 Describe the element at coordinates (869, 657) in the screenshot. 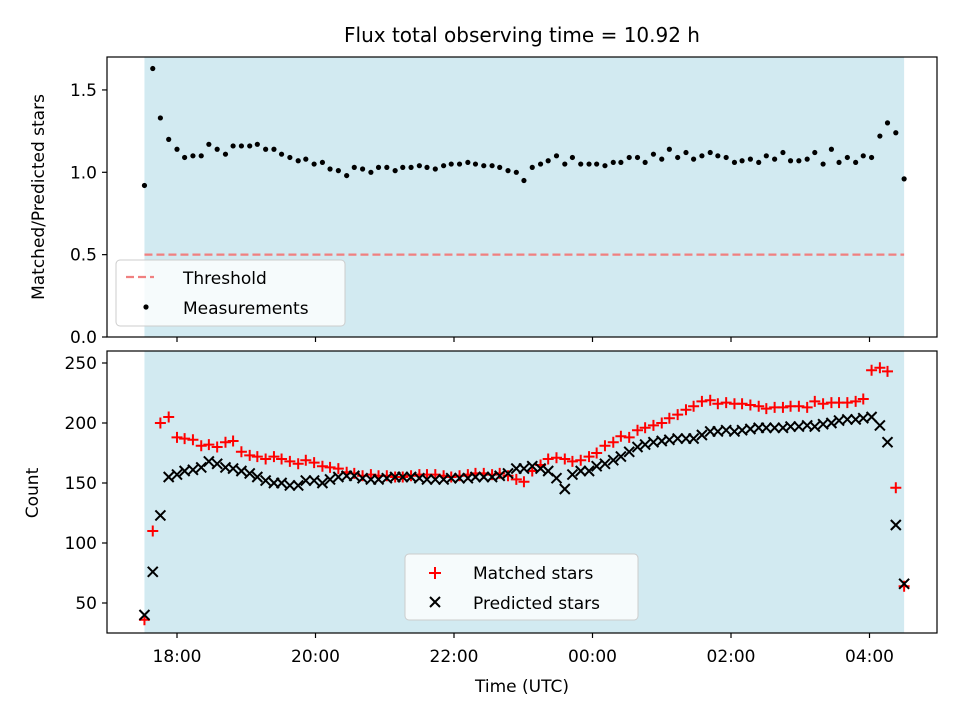

I see `x-tick-label: 04:00` at that location.